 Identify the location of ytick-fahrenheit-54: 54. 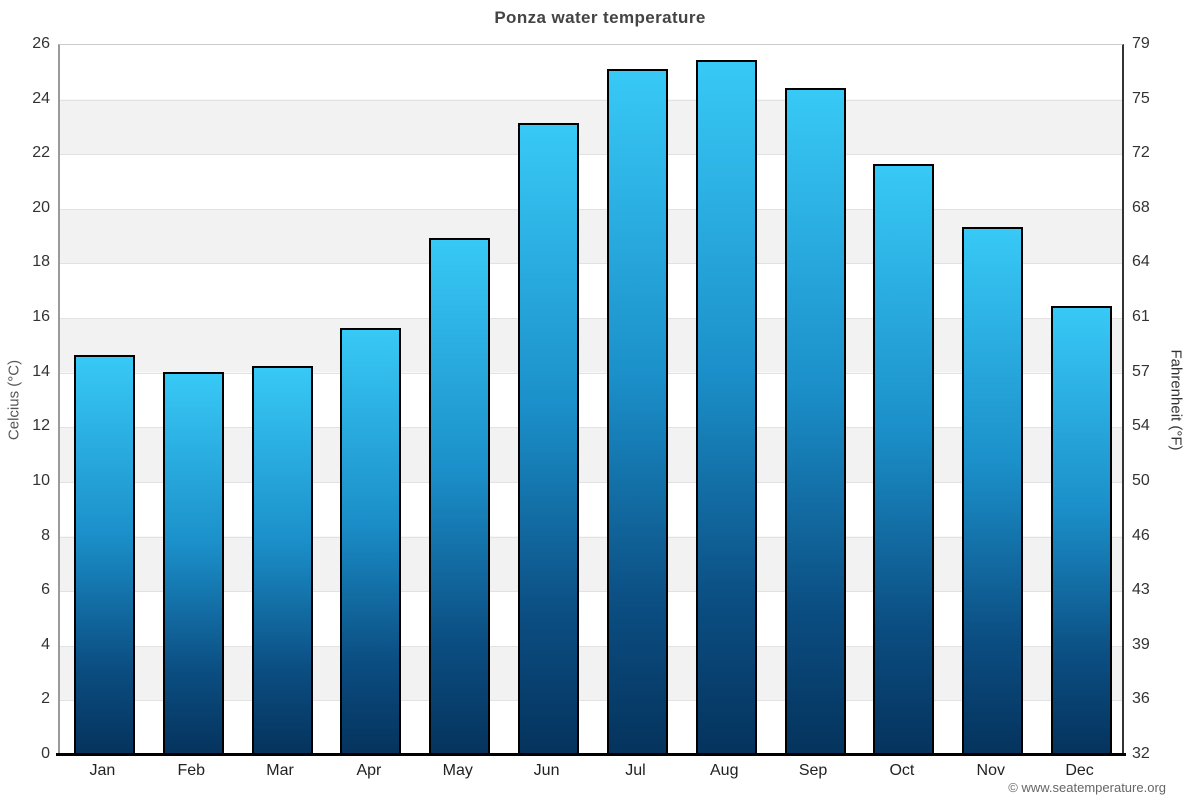
(1141, 426).